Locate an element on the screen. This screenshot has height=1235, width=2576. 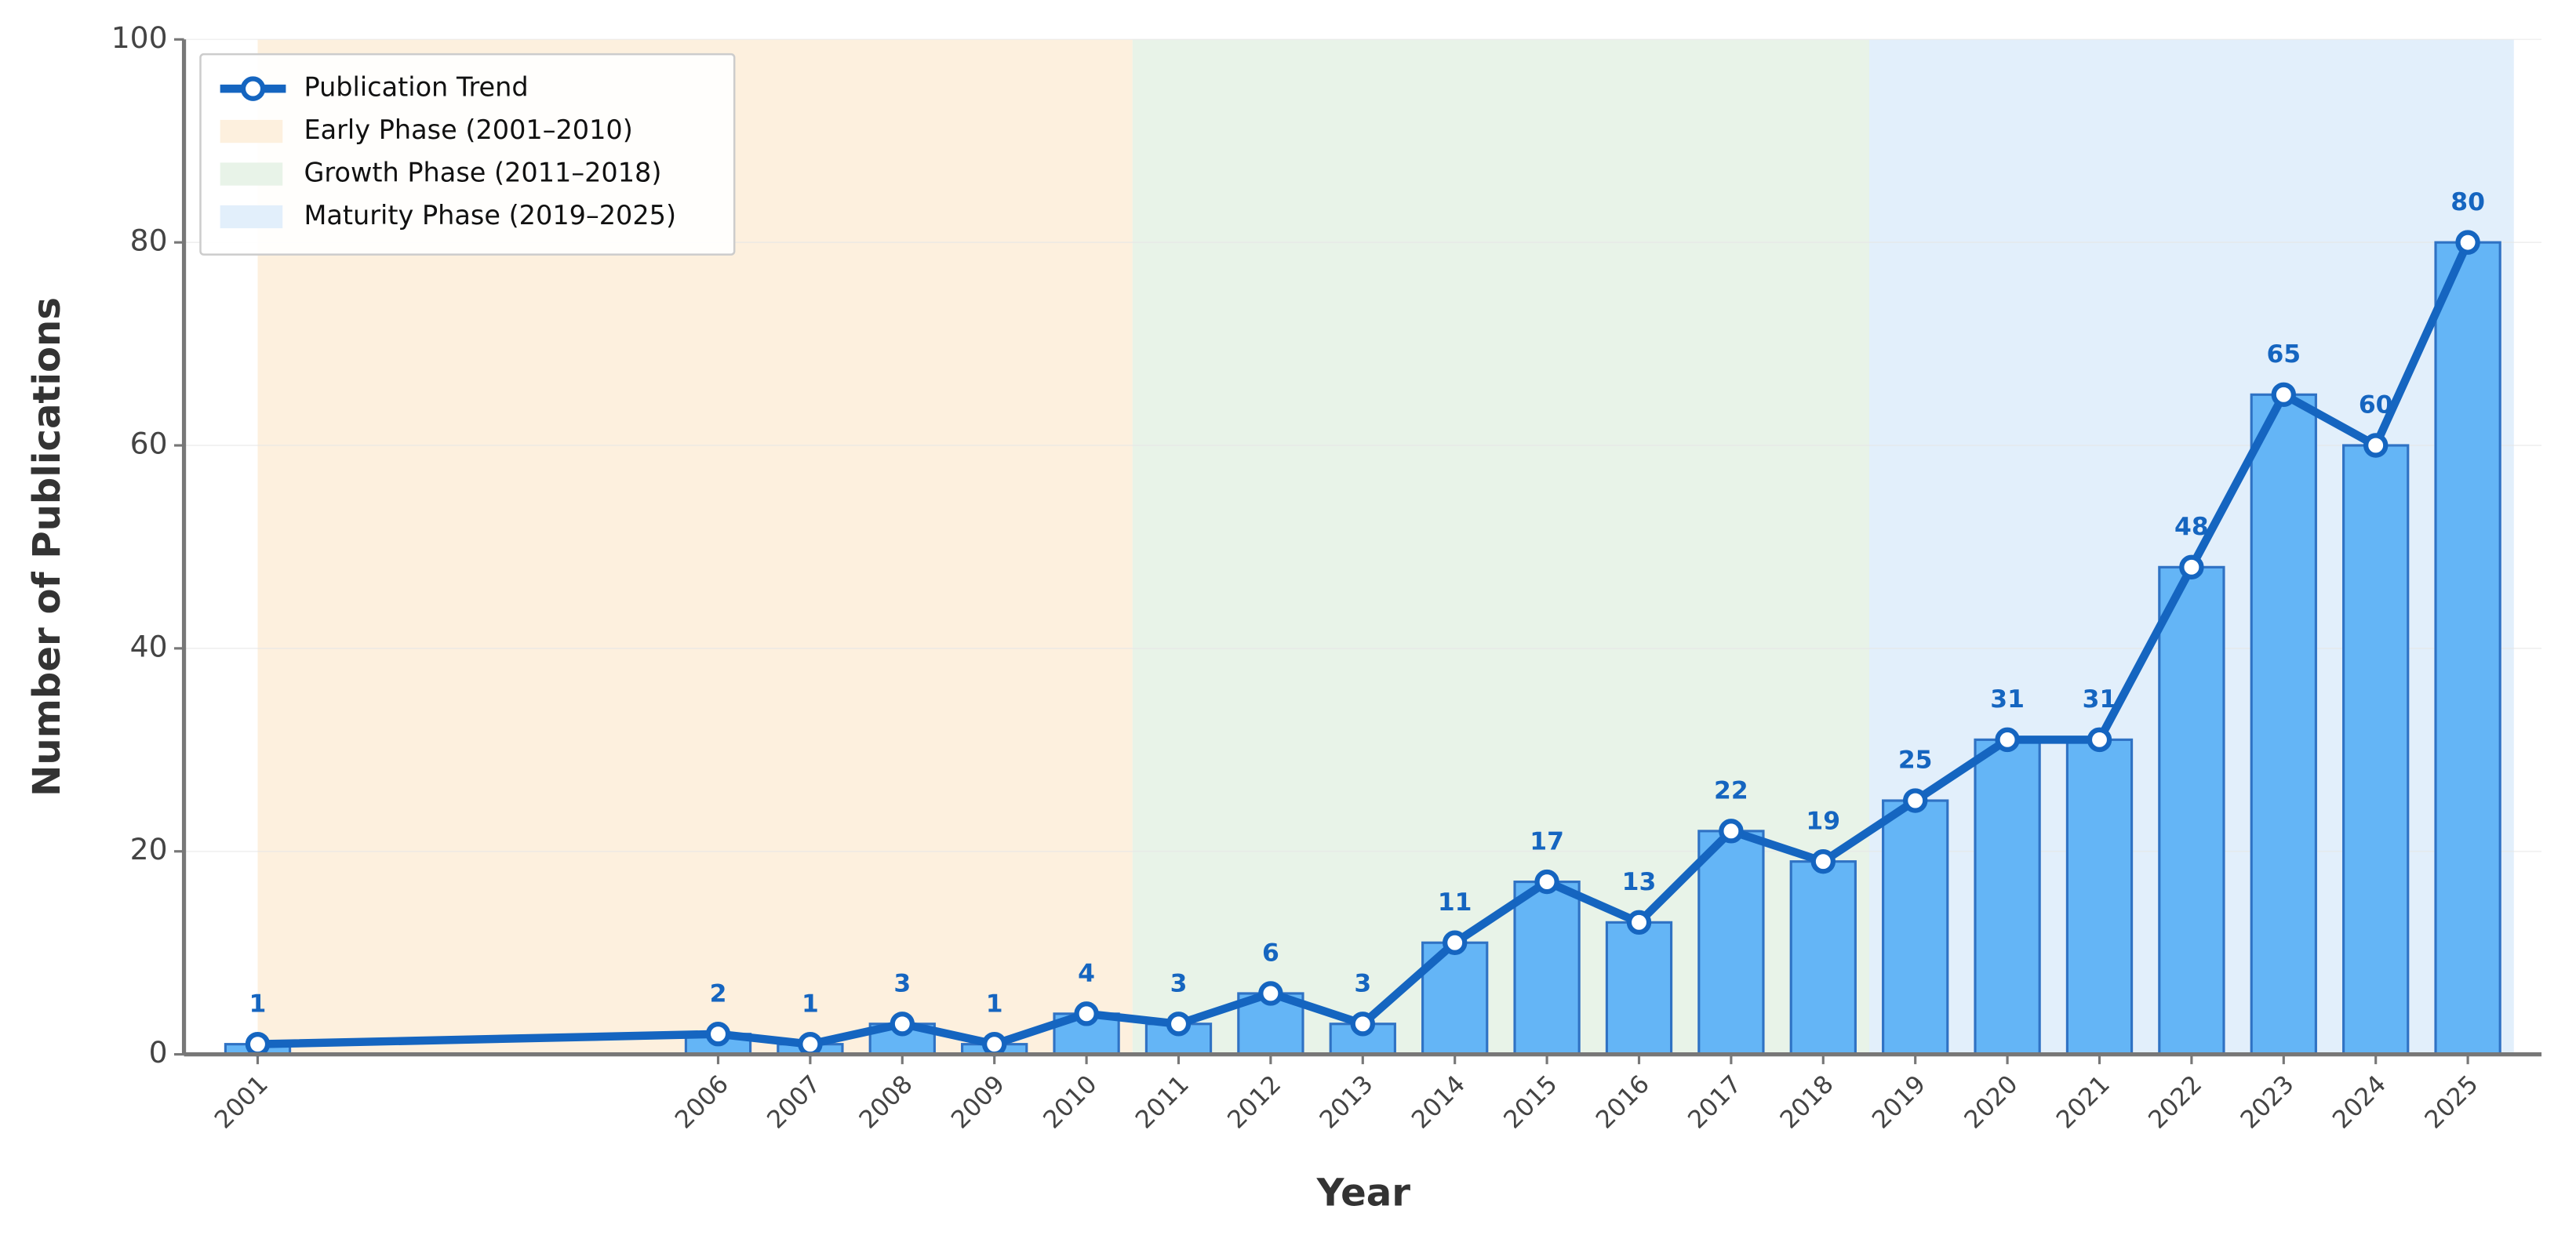
y-tick-label: 20 is located at coordinates (149, 849).